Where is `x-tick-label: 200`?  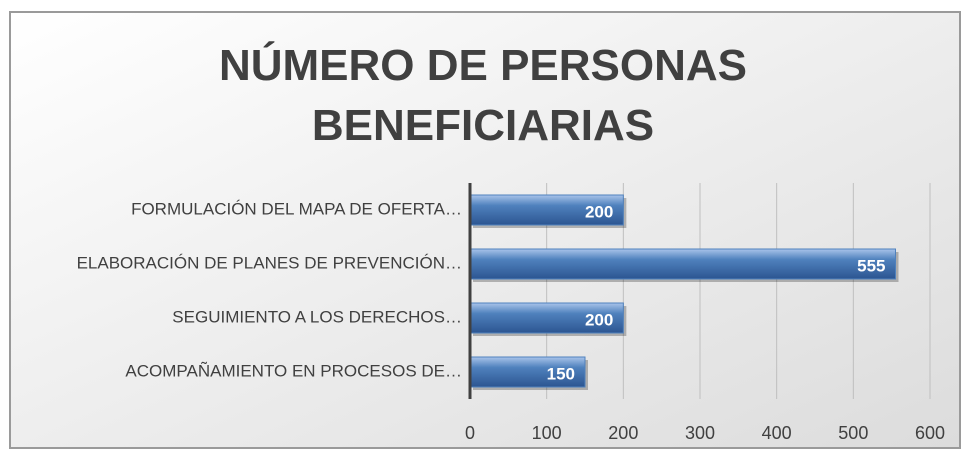
x-tick-label: 200 is located at coordinates (623, 433).